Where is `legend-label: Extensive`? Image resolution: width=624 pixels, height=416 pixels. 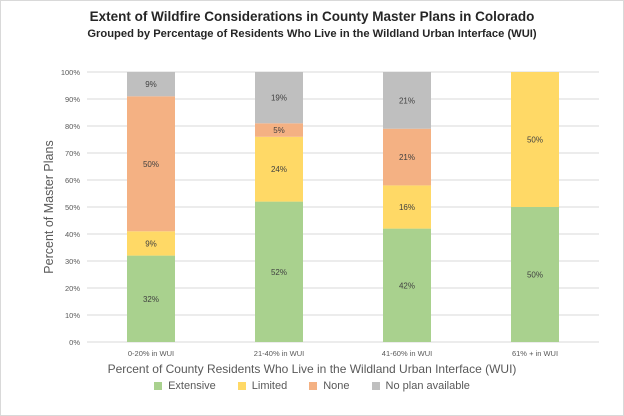
legend-label: Extensive is located at coordinates (192, 386).